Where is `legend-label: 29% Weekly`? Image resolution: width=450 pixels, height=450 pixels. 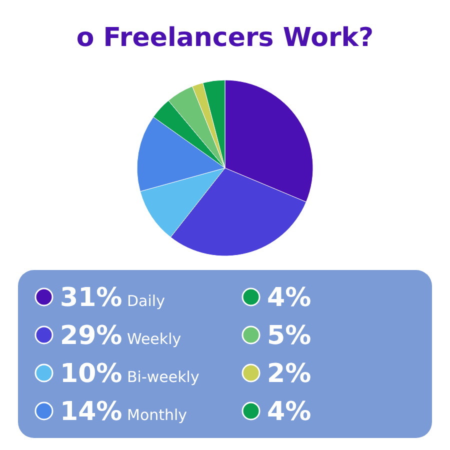 legend-label: 29% Weekly is located at coordinates (121, 336).